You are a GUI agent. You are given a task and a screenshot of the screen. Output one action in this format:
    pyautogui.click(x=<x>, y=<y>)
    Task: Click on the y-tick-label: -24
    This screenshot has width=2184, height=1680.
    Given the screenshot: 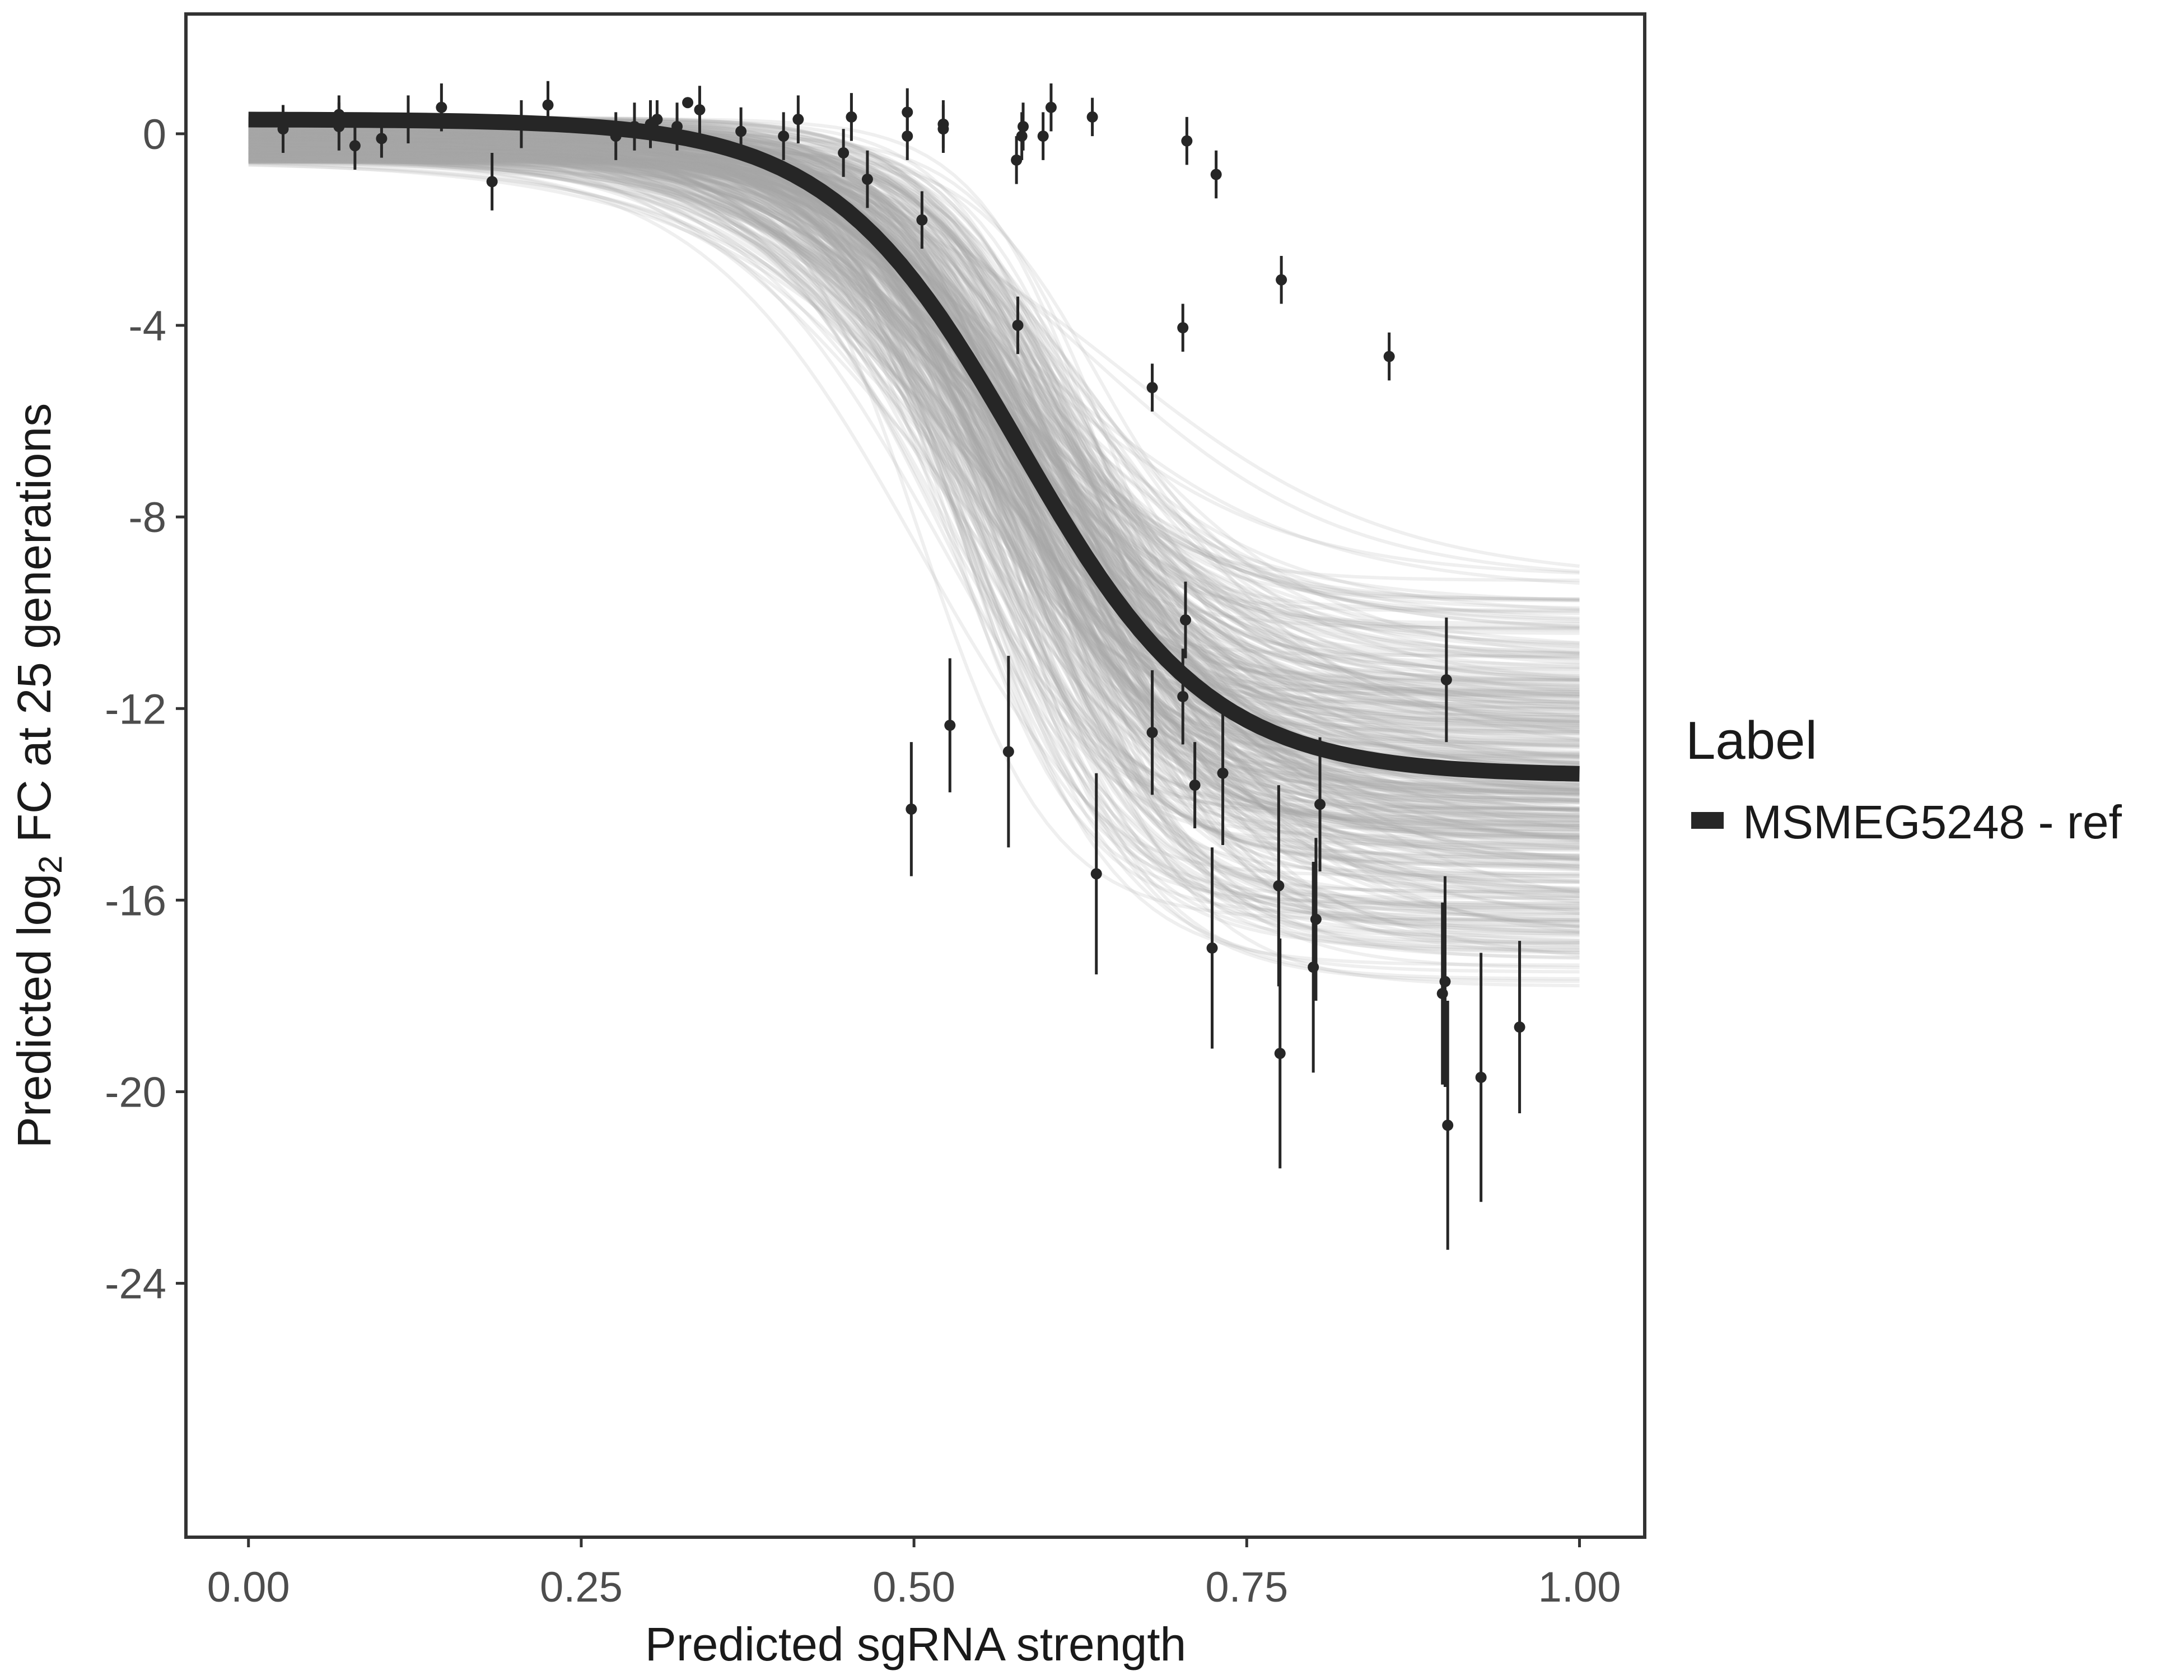 What is the action you would take?
    pyautogui.click(x=136, y=1285)
    